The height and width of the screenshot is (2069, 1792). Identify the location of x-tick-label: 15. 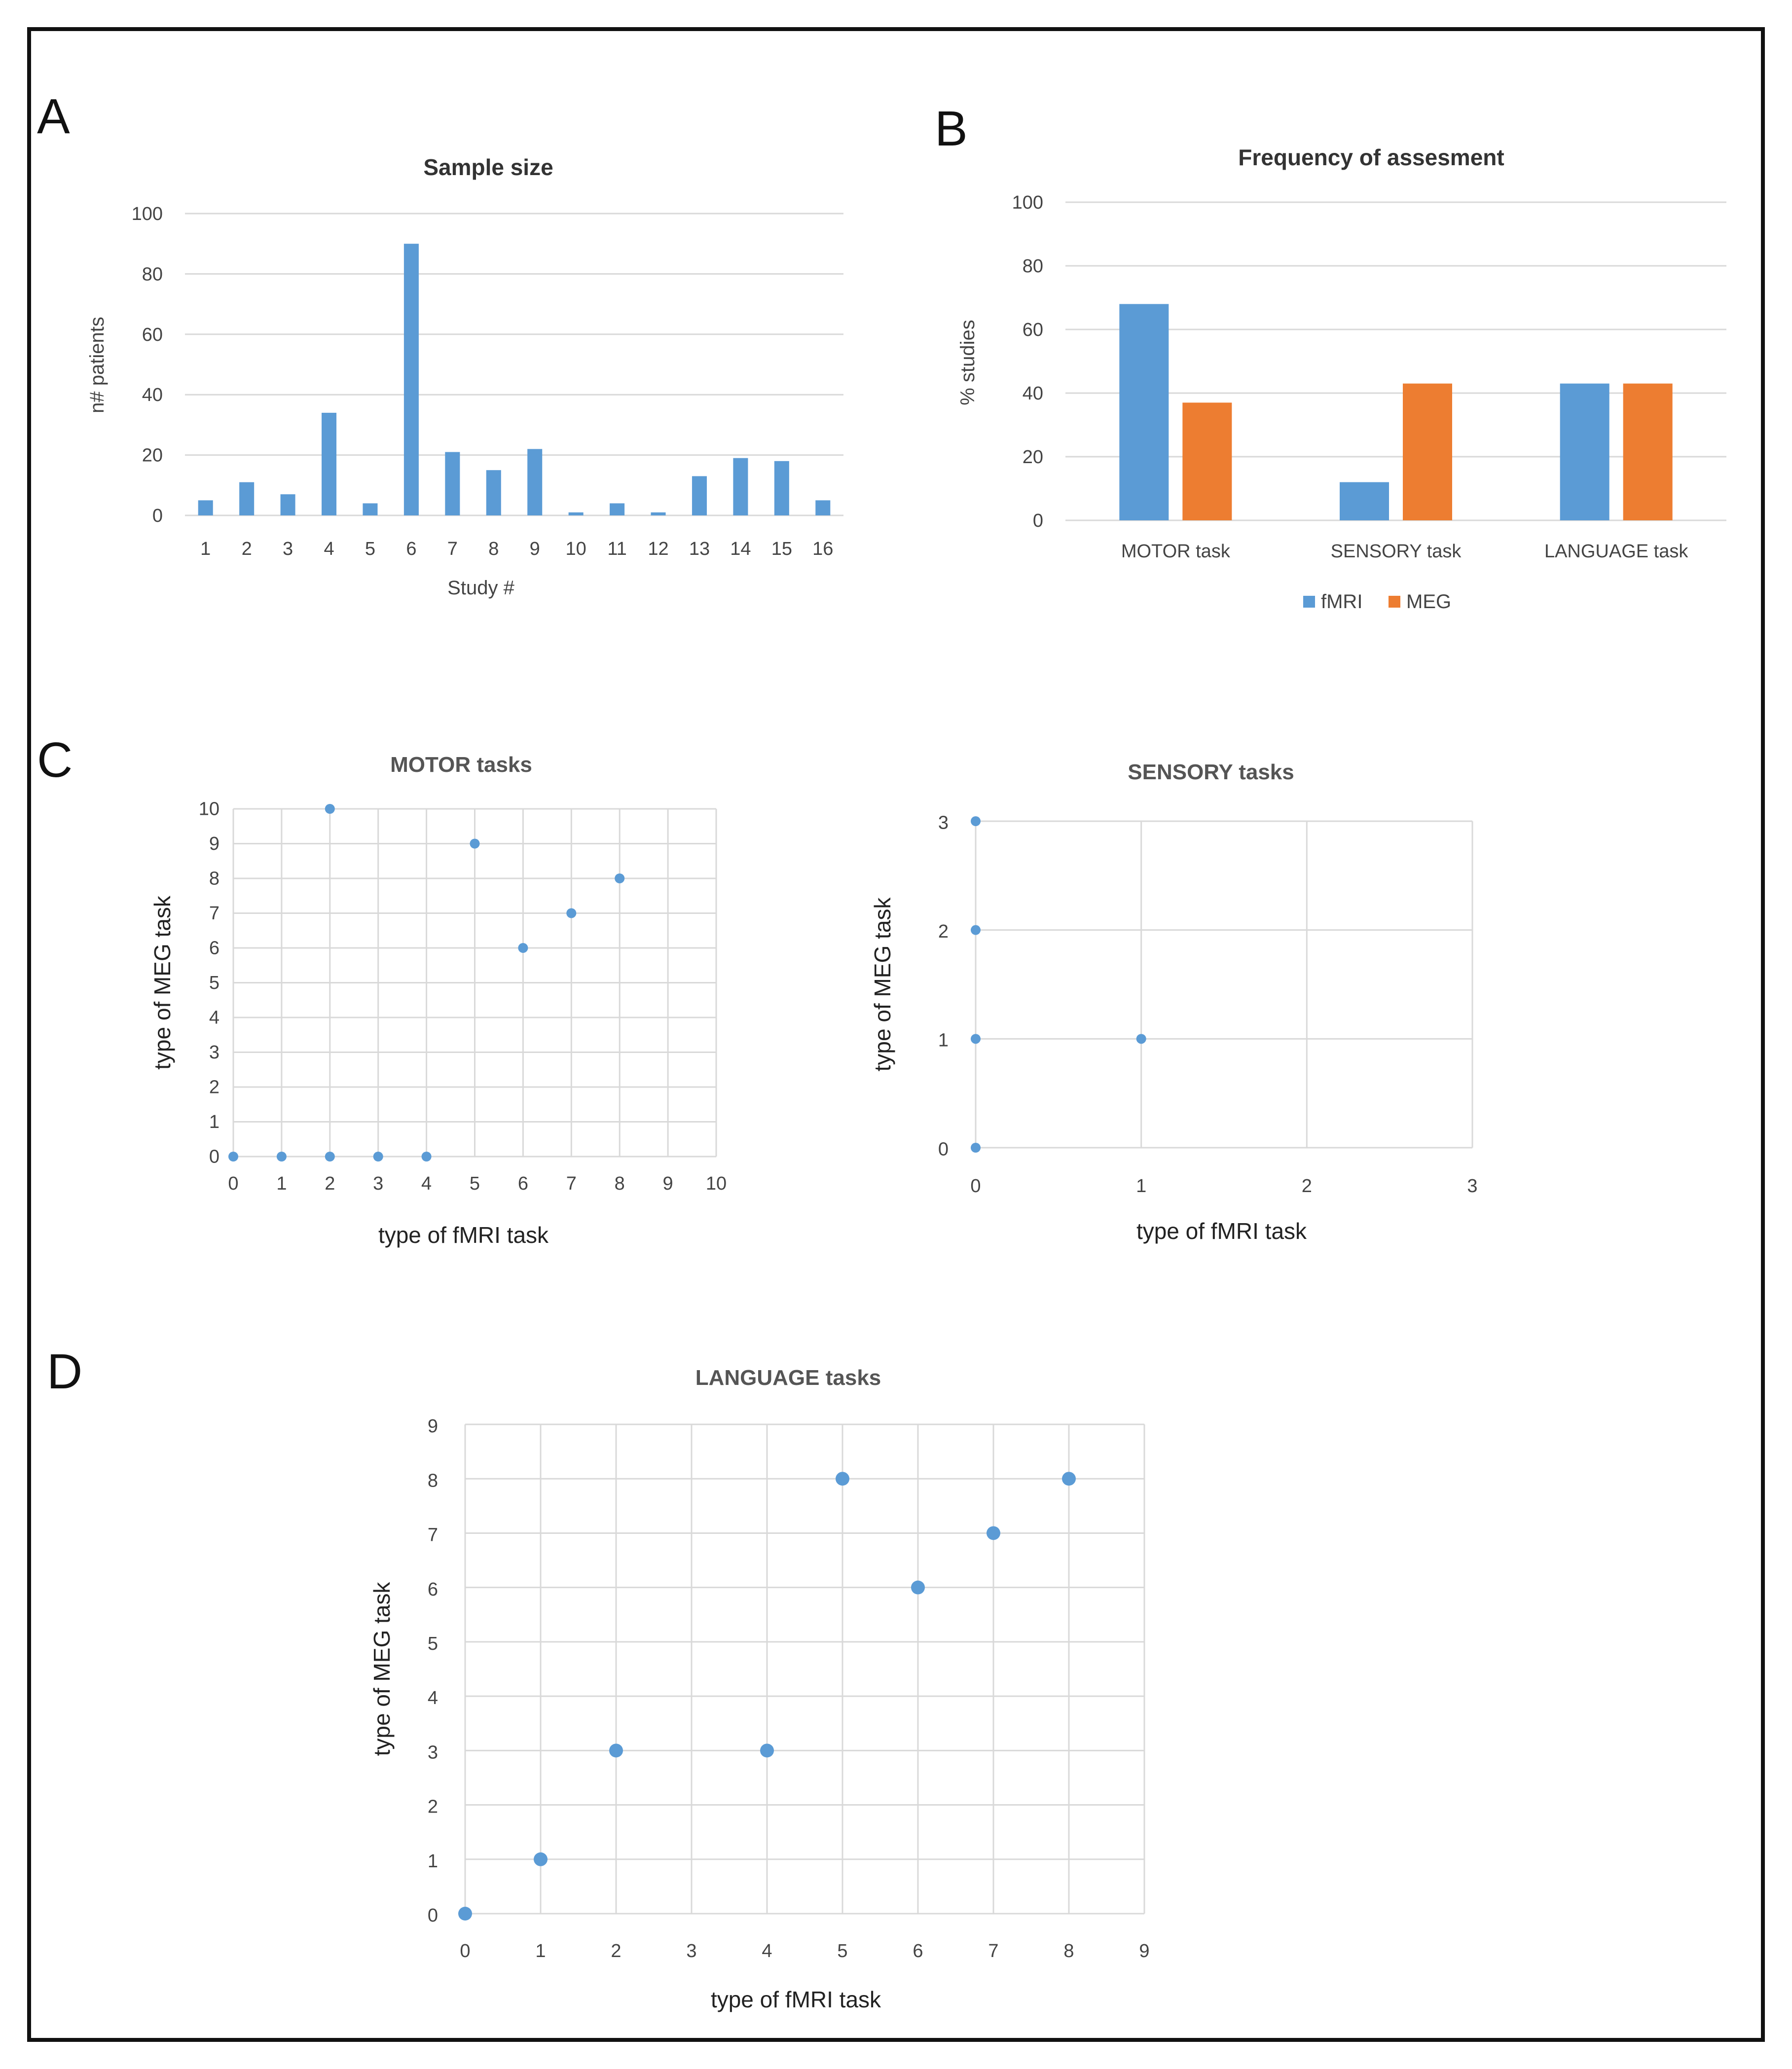
(781, 549).